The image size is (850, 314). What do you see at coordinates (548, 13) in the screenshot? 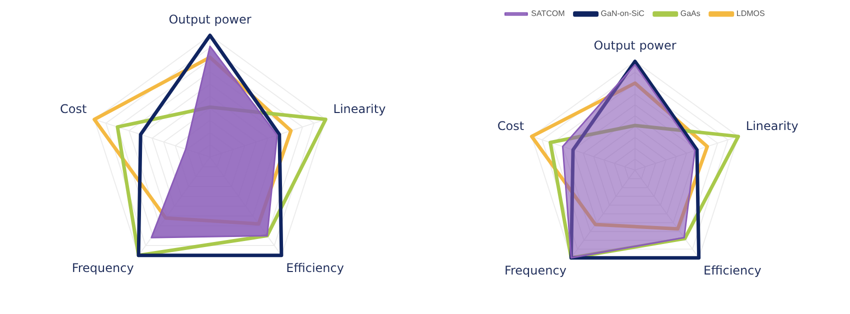
I see `legend-label: SATCOM` at bounding box center [548, 13].